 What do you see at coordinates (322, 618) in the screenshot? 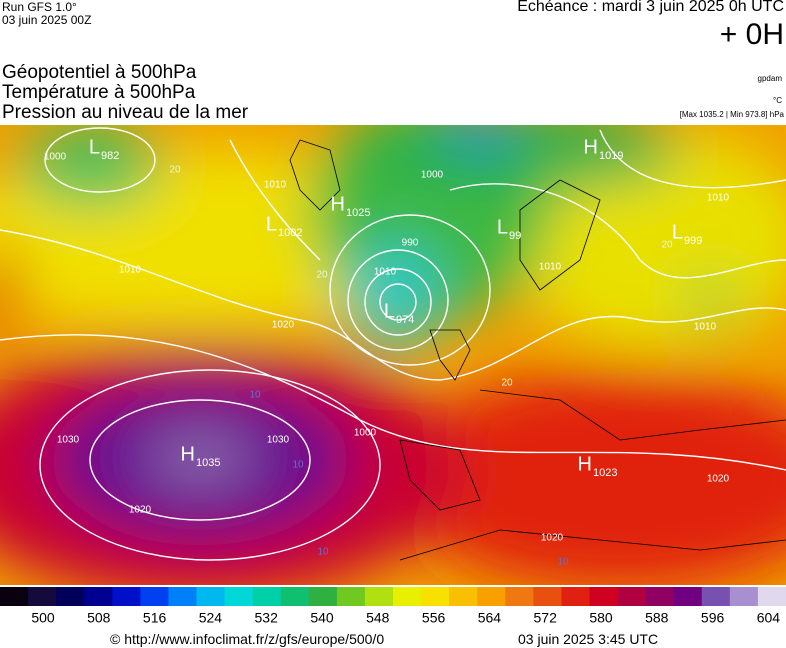
I see `colorbar-label: 540` at bounding box center [322, 618].